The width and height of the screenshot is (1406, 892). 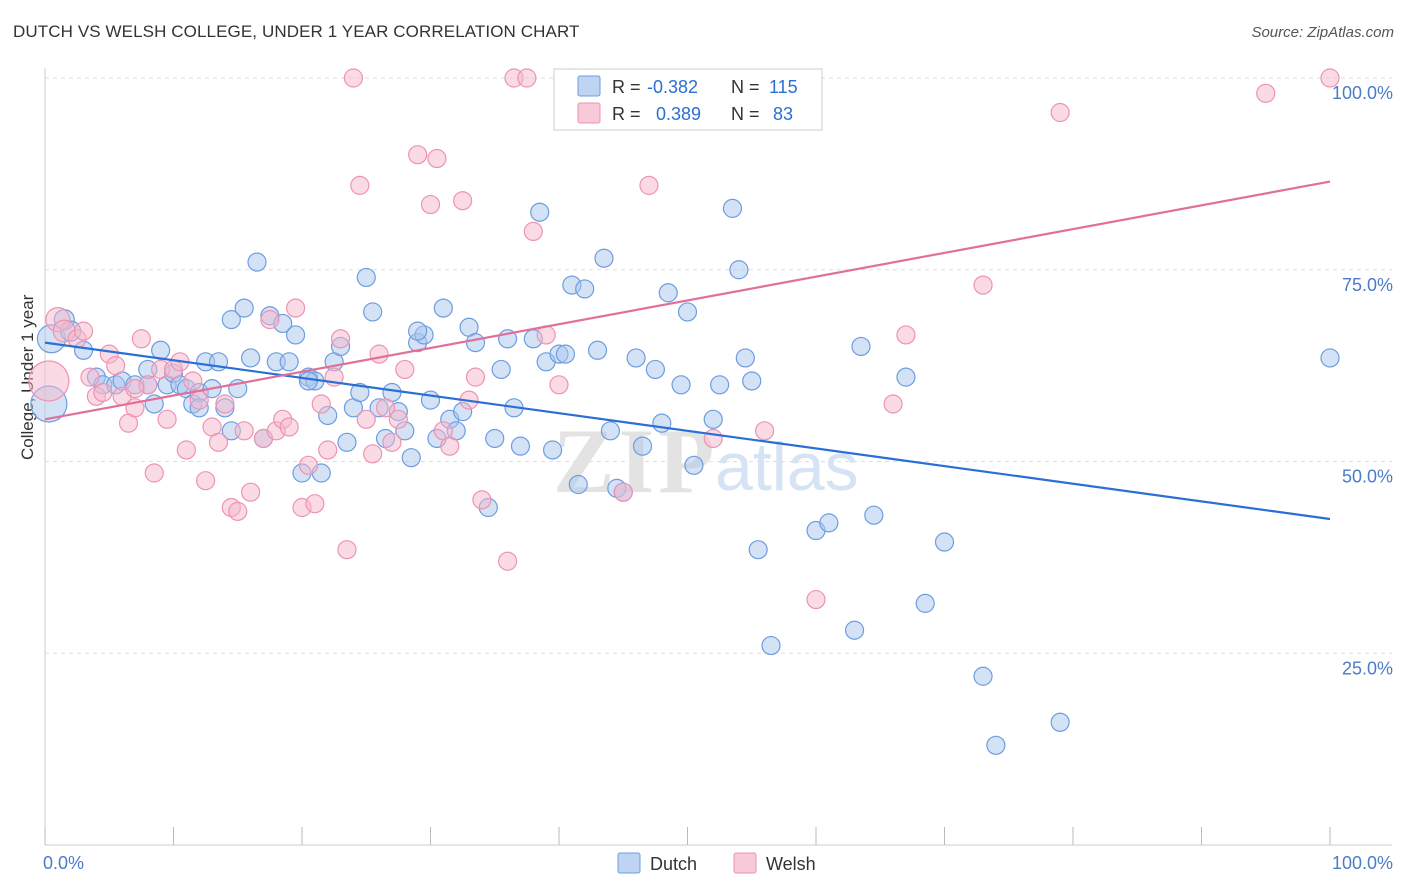 What do you see at coordinates (688, 99) in the screenshot?
I see `correlation-legend: R = -0.382 N = 115 R = 0.389 N = 83` at bounding box center [688, 99].